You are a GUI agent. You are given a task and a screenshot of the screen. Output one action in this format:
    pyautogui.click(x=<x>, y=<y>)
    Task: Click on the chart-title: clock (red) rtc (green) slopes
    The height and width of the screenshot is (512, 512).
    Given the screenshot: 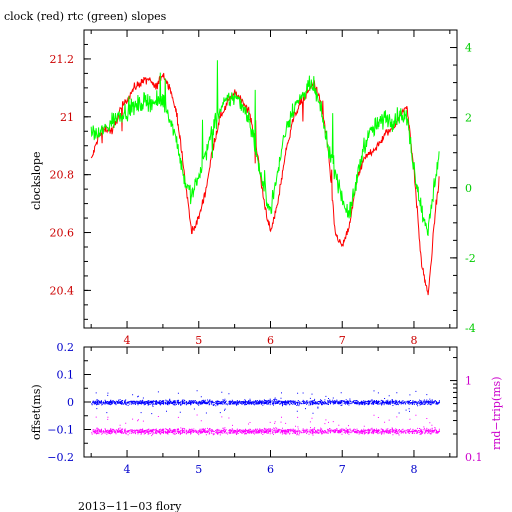 What is the action you would take?
    pyautogui.click(x=85, y=16)
    